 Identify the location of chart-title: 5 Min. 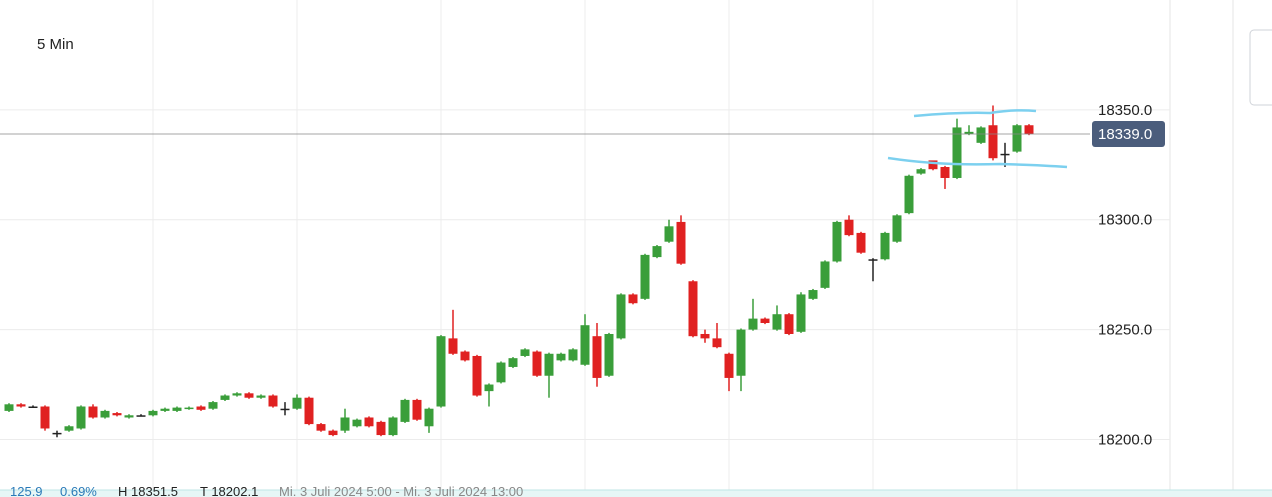
(55, 44).